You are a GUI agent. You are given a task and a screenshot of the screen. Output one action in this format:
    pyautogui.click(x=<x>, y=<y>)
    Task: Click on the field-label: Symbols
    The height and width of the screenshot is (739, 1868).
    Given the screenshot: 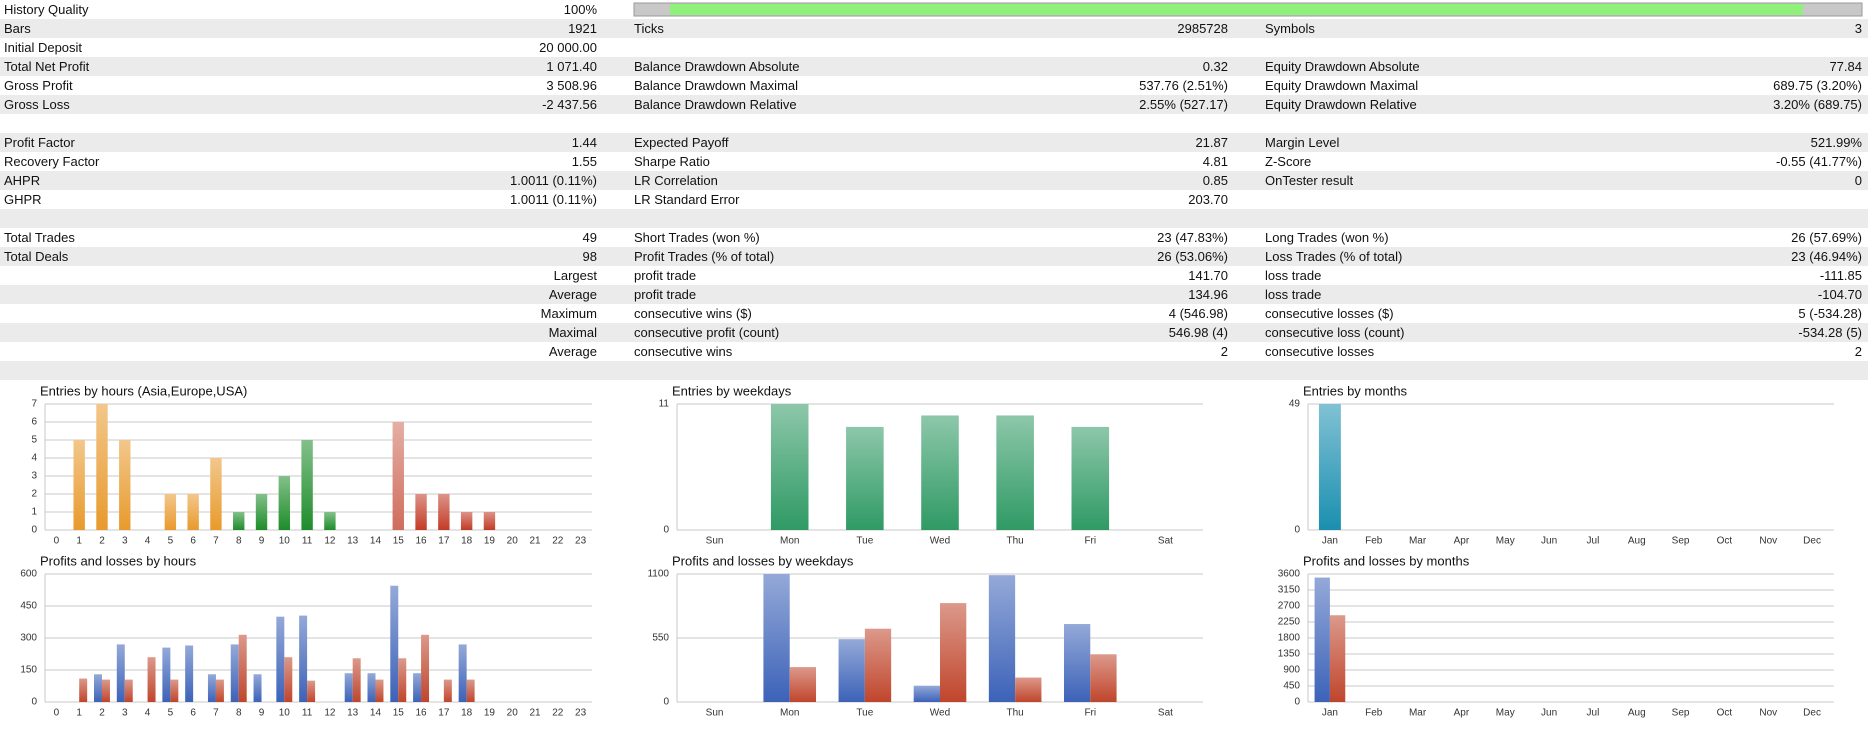 What is the action you would take?
    pyautogui.click(x=1290, y=28)
    